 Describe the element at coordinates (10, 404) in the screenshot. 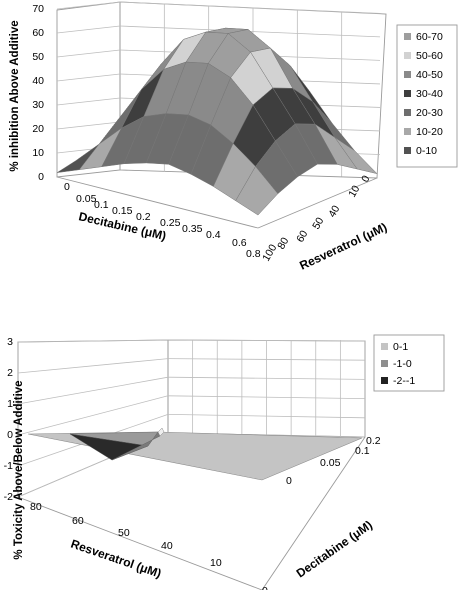

I see `bottom-y-tick-1: 1` at that location.